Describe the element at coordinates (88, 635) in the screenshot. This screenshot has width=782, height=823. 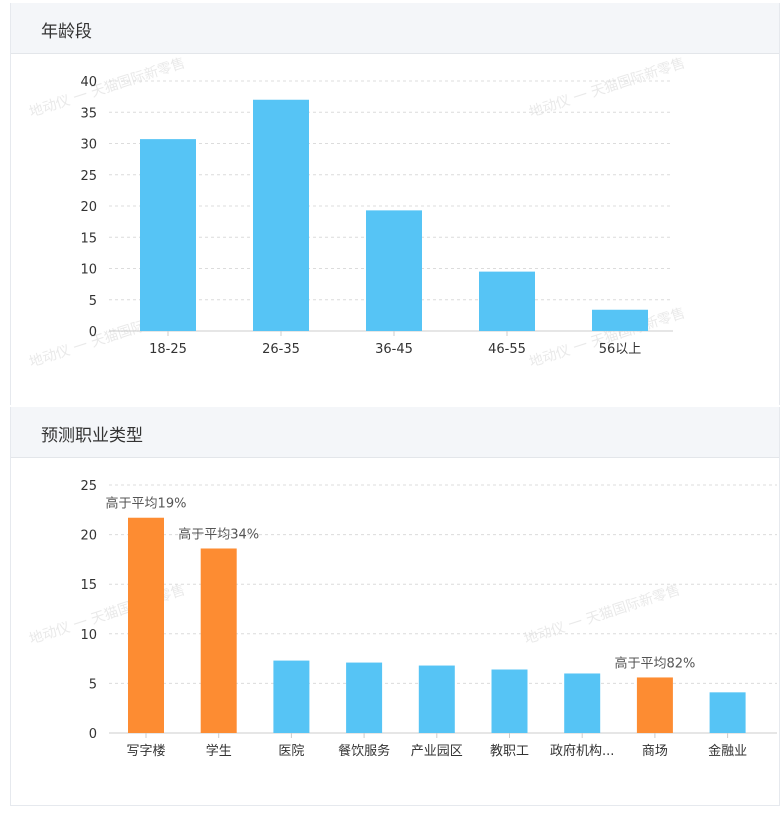
I see `occupation-y-tick-label: 10` at that location.